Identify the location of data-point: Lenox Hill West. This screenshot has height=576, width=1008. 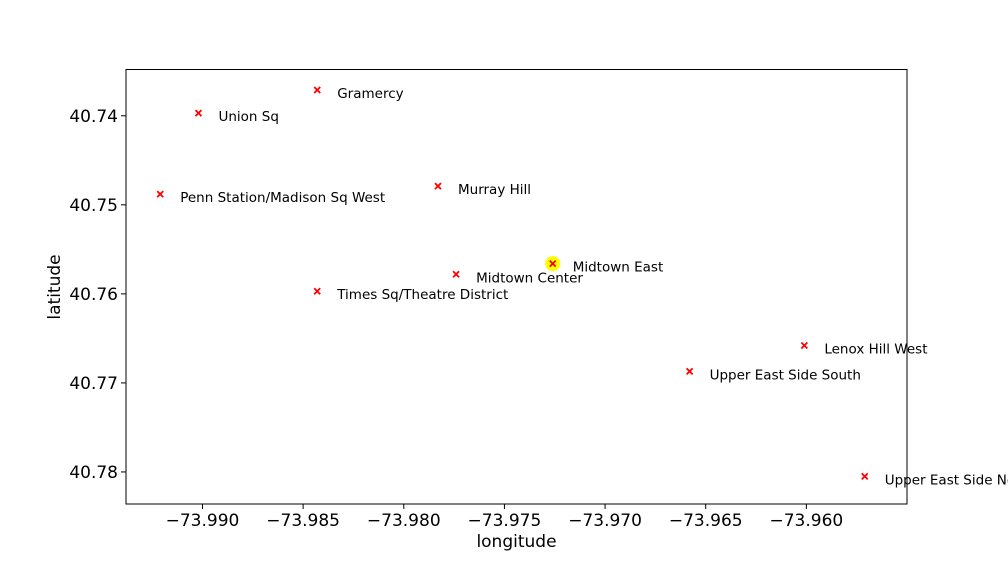
(863, 349).